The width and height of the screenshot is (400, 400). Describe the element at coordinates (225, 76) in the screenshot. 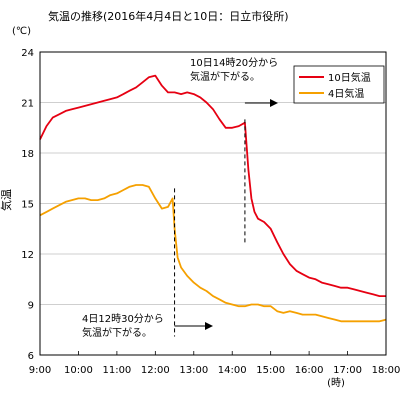

I see `annotation-text-0-1: 気温が下がる。` at that location.